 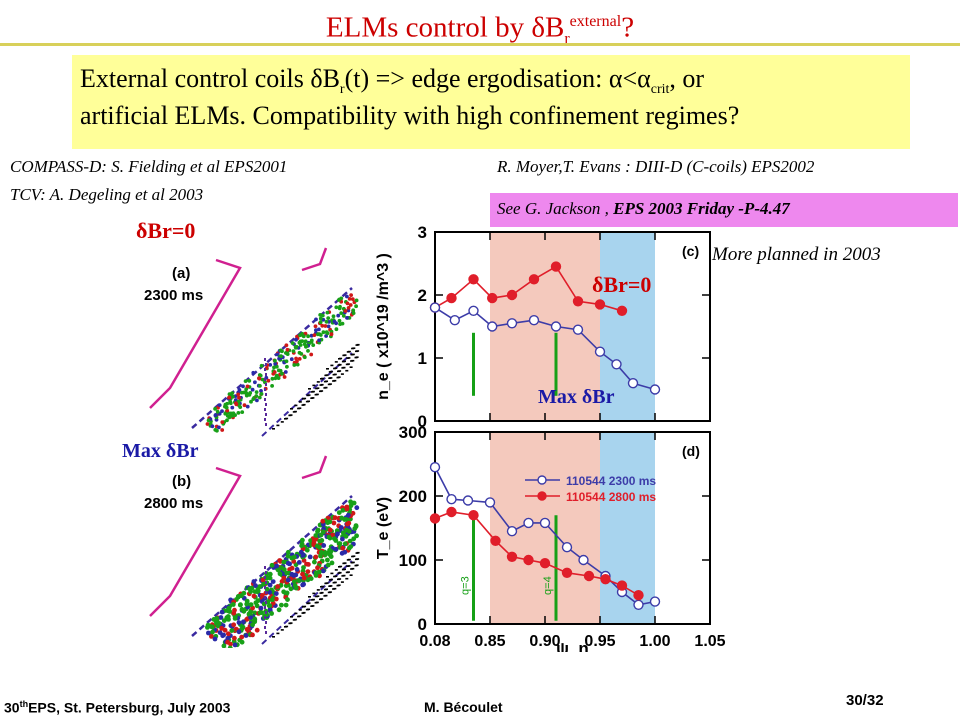 What do you see at coordinates (181, 273) in the screenshot?
I see `panel-a-label: (a)` at bounding box center [181, 273].